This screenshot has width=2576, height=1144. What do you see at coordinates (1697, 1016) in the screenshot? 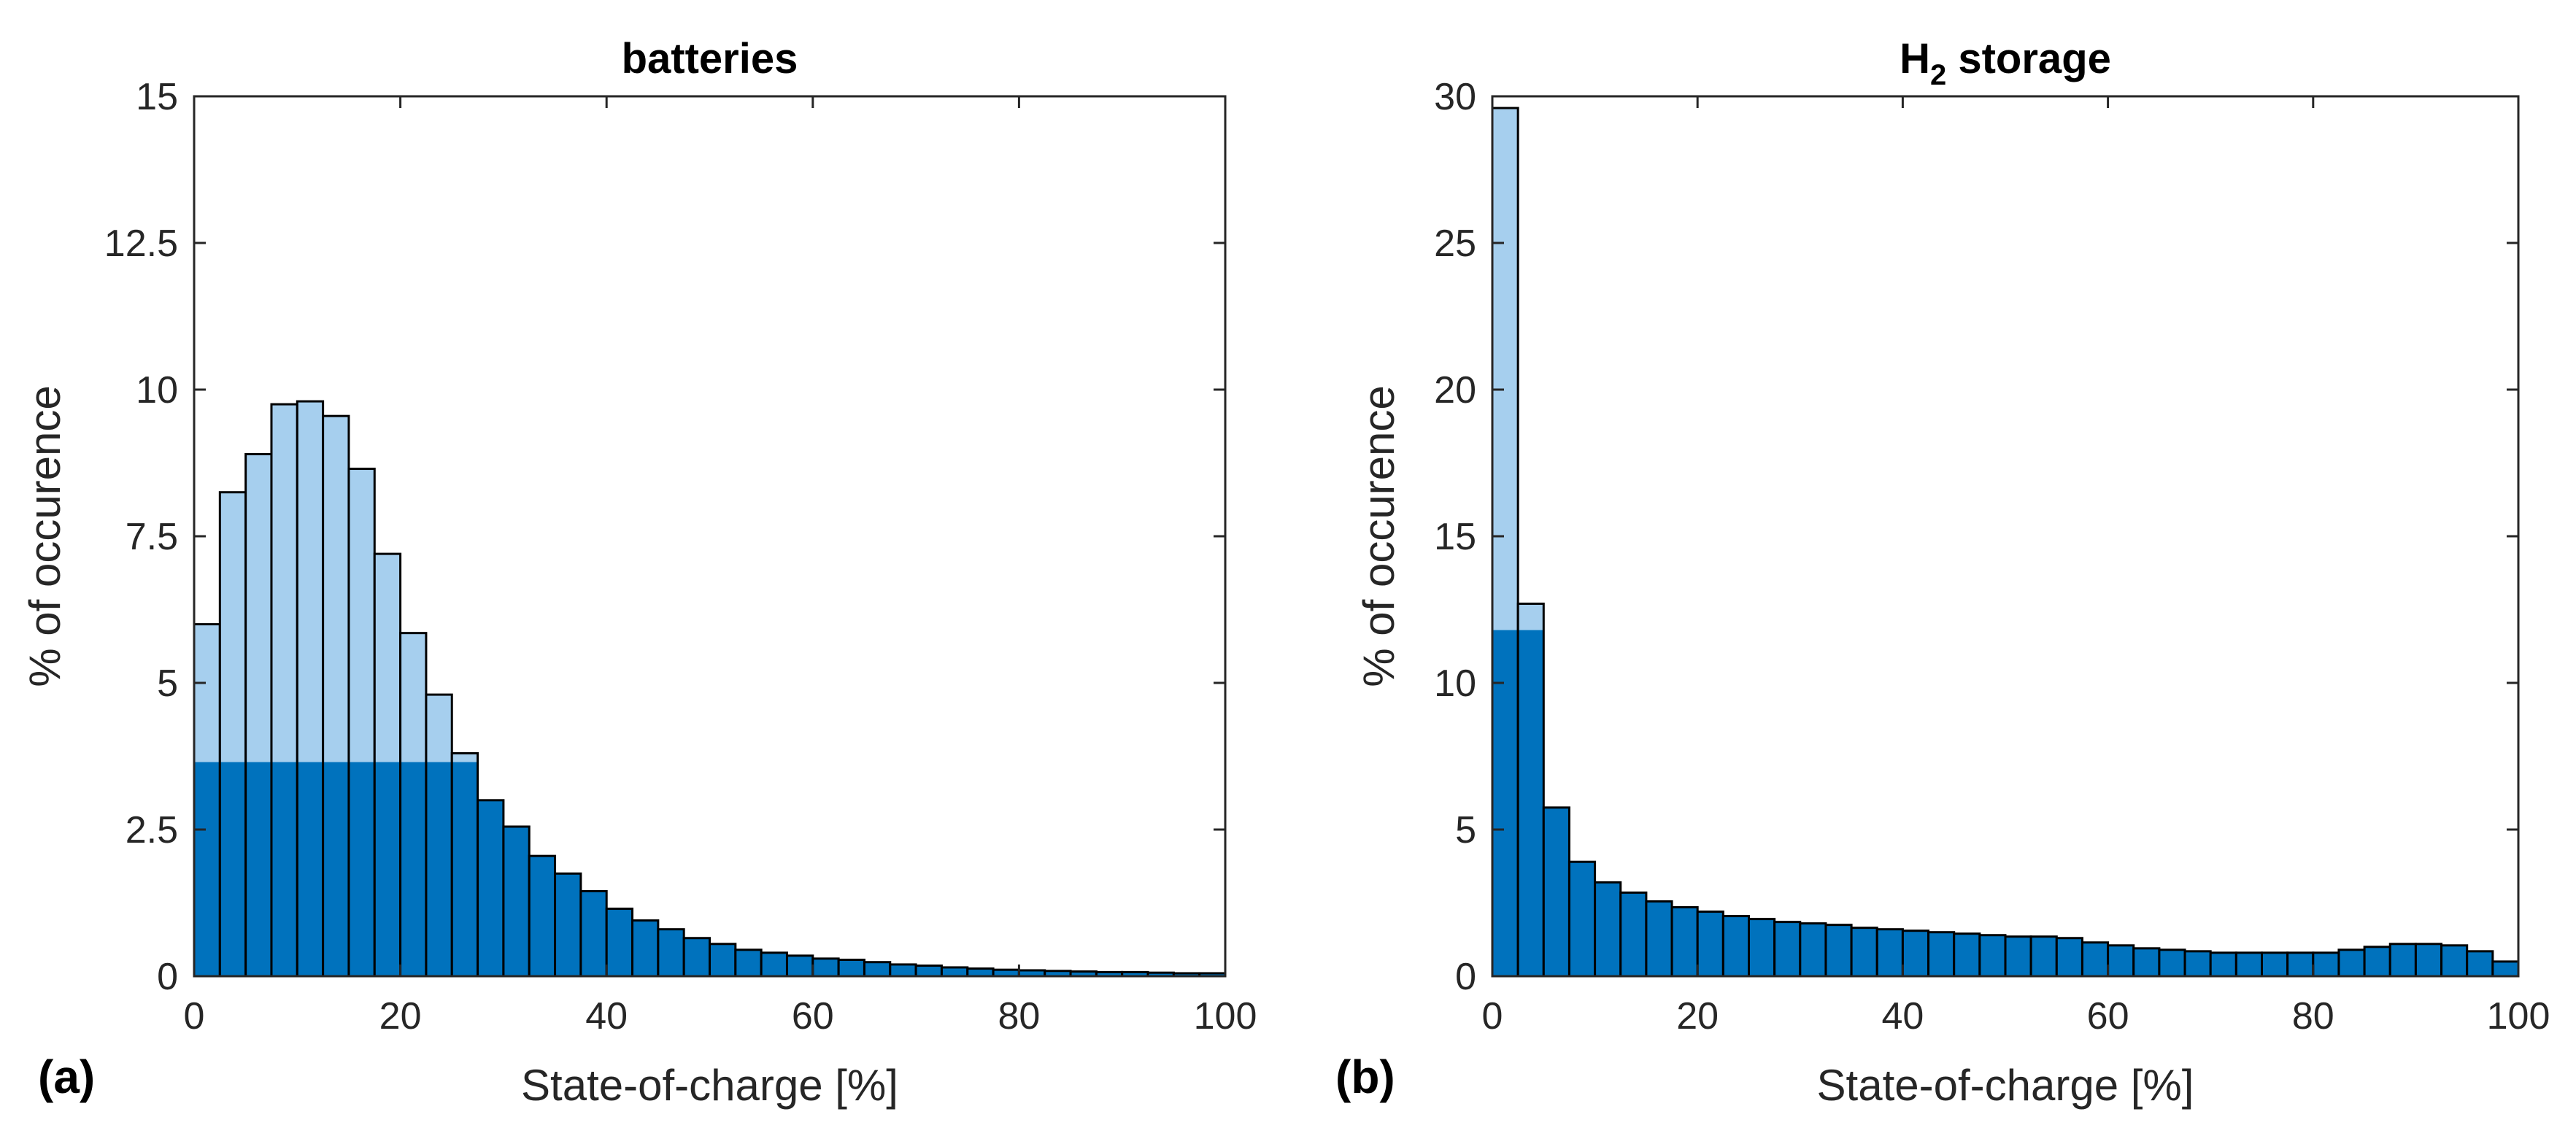
I see `x-tick-label: 20` at bounding box center [1697, 1016].